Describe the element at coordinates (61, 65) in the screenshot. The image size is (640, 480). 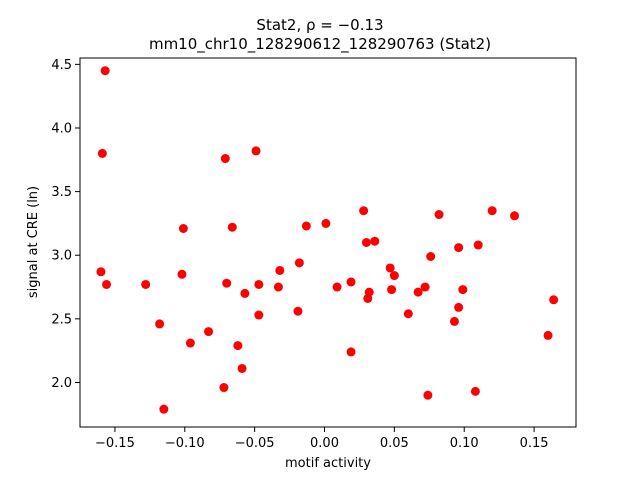
I see `y-tick-label-5: 4.5` at that location.